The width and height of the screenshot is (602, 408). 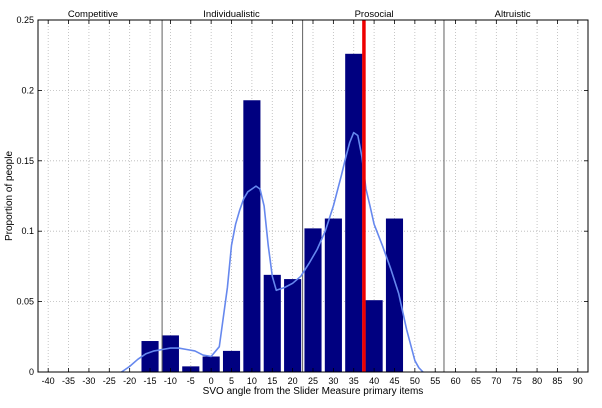 I want to click on y-tick-label: 0.15, so click(x=25, y=161).